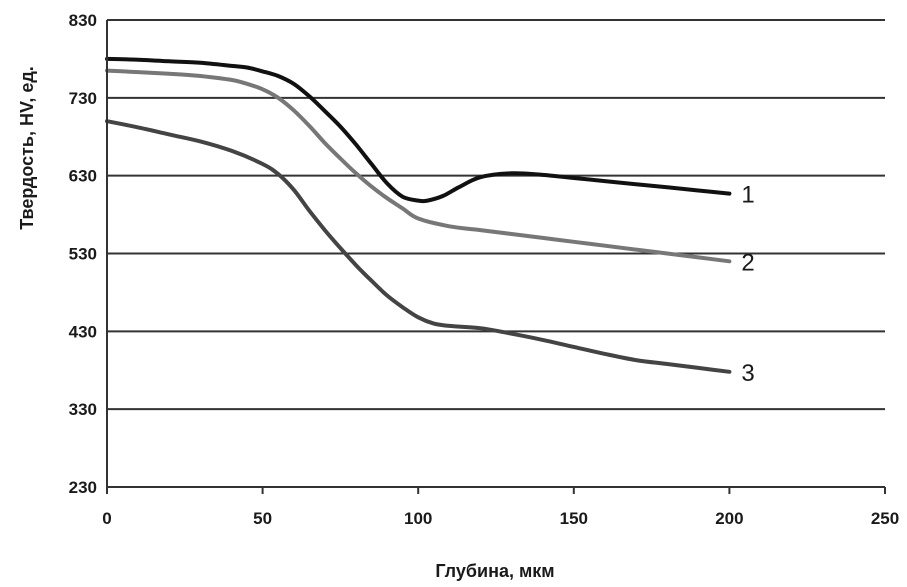  What do you see at coordinates (500, 518) in the screenshot?
I see `x-tick-labels: 0 50 100 150 200 250` at bounding box center [500, 518].